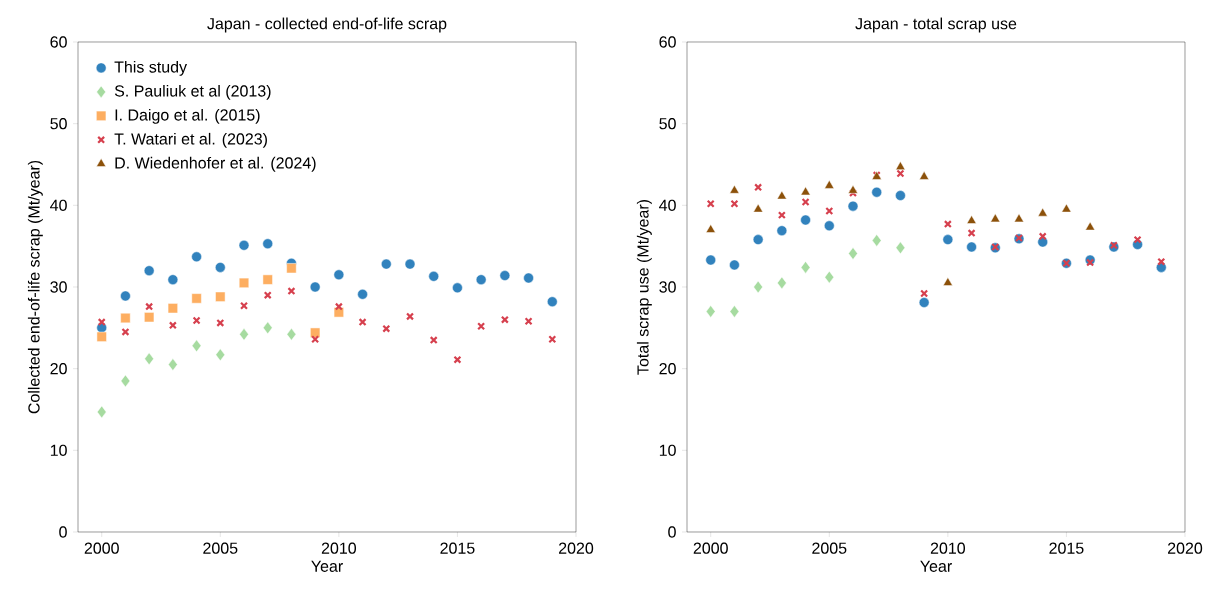  Describe the element at coordinates (151, 68) in the screenshot. I see `legend-label: This study` at that location.